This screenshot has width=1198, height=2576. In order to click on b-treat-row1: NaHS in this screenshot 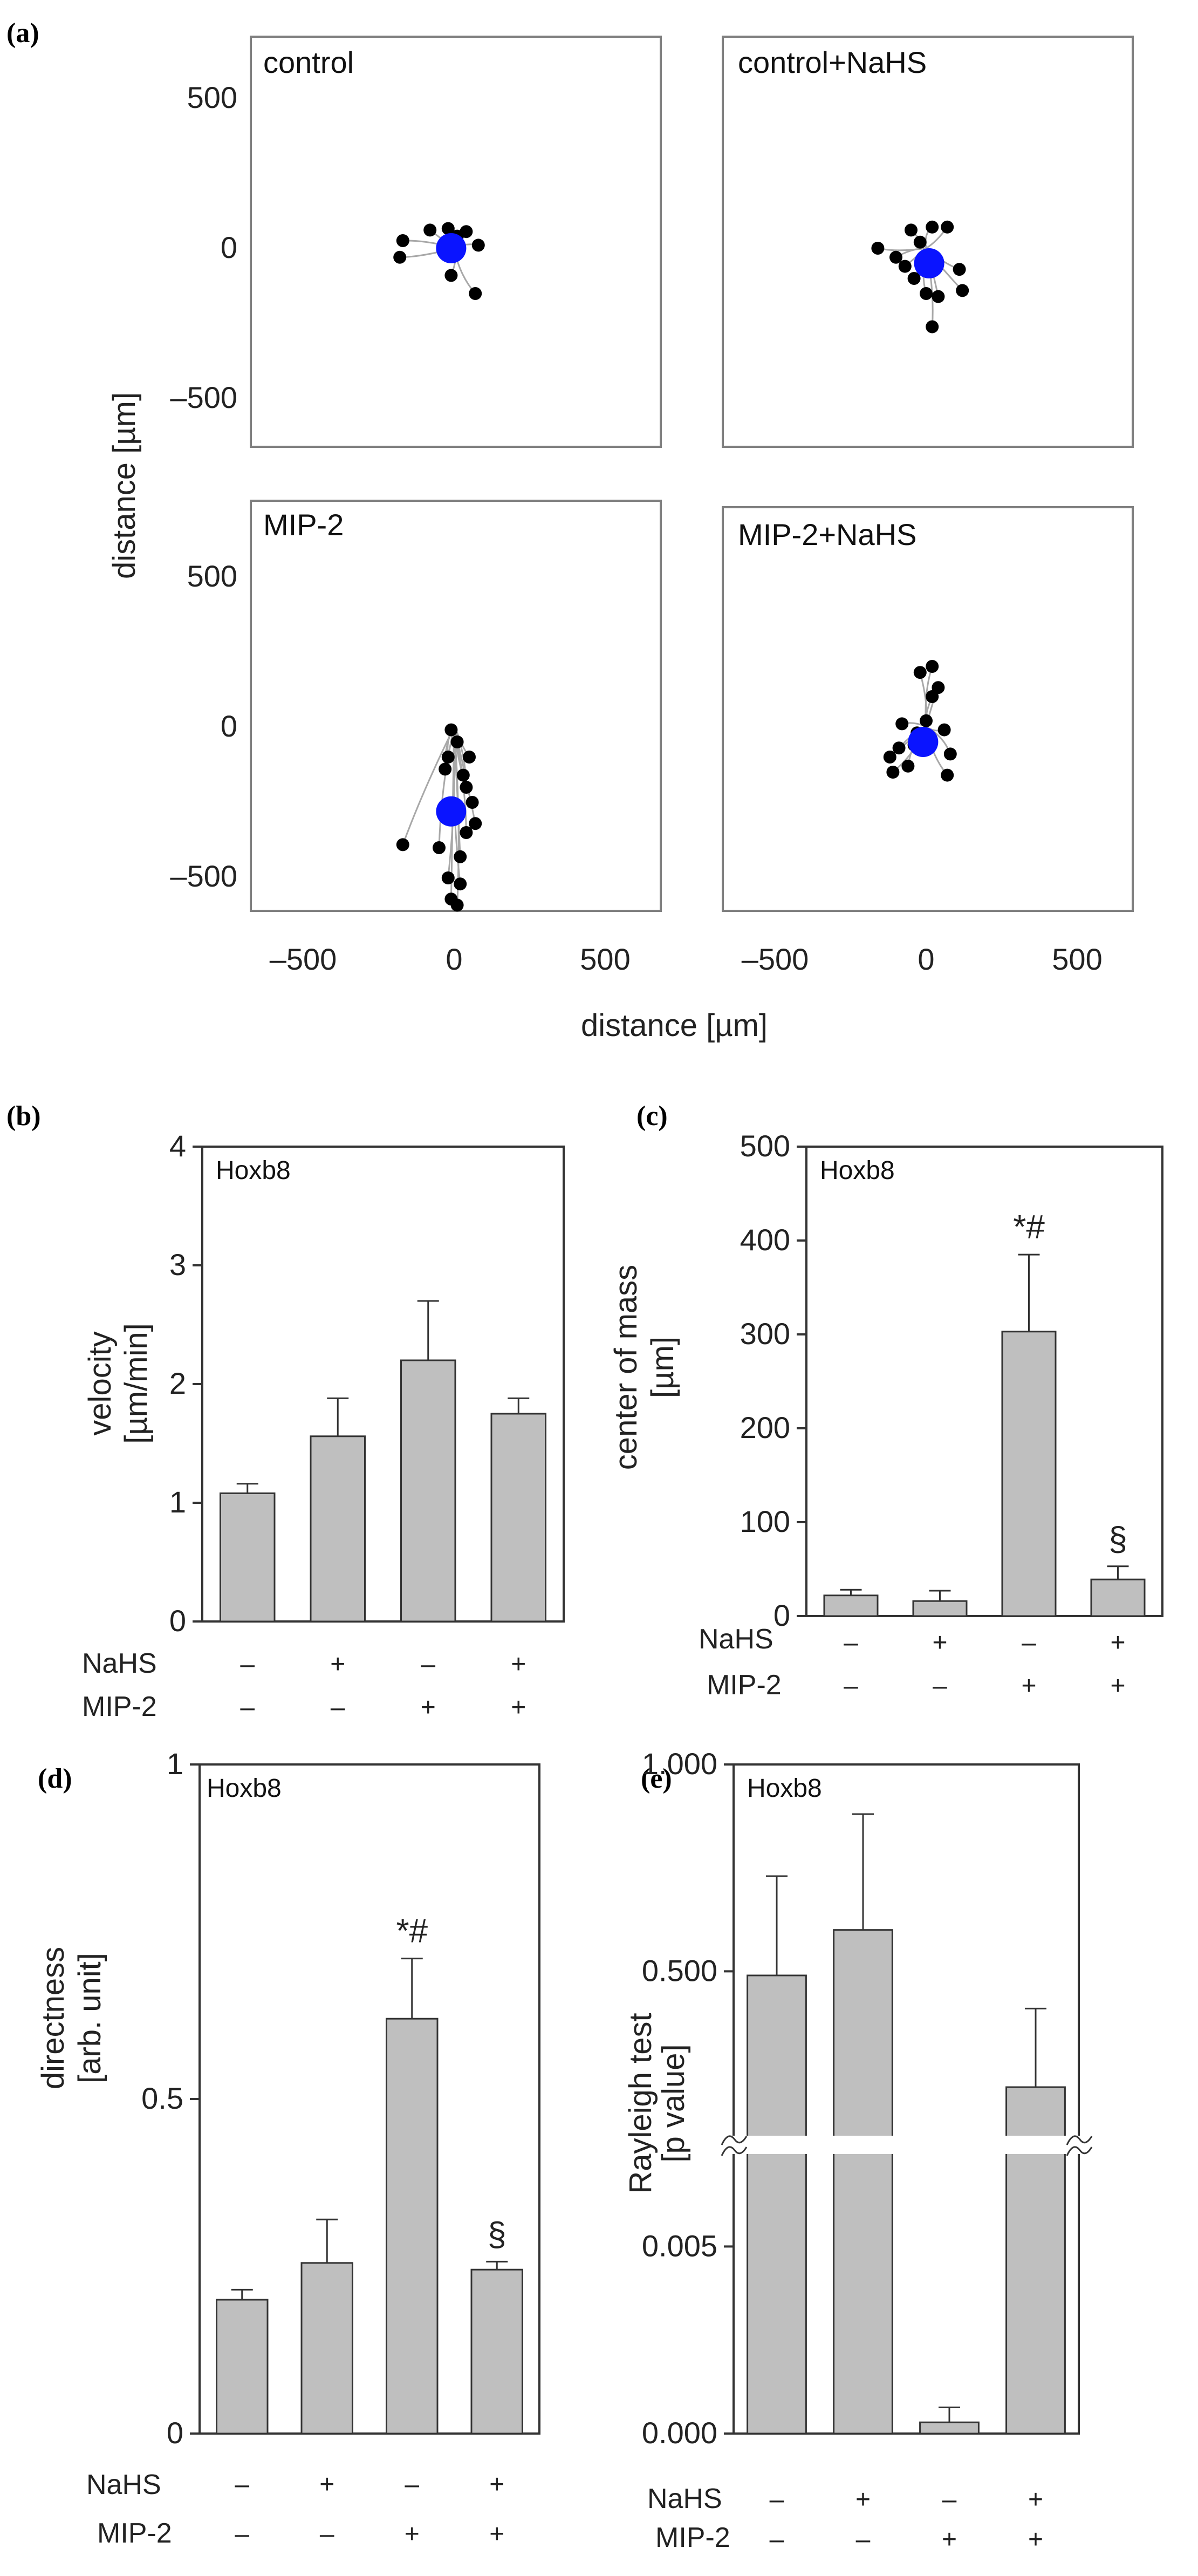, I will do `click(119, 1663)`.